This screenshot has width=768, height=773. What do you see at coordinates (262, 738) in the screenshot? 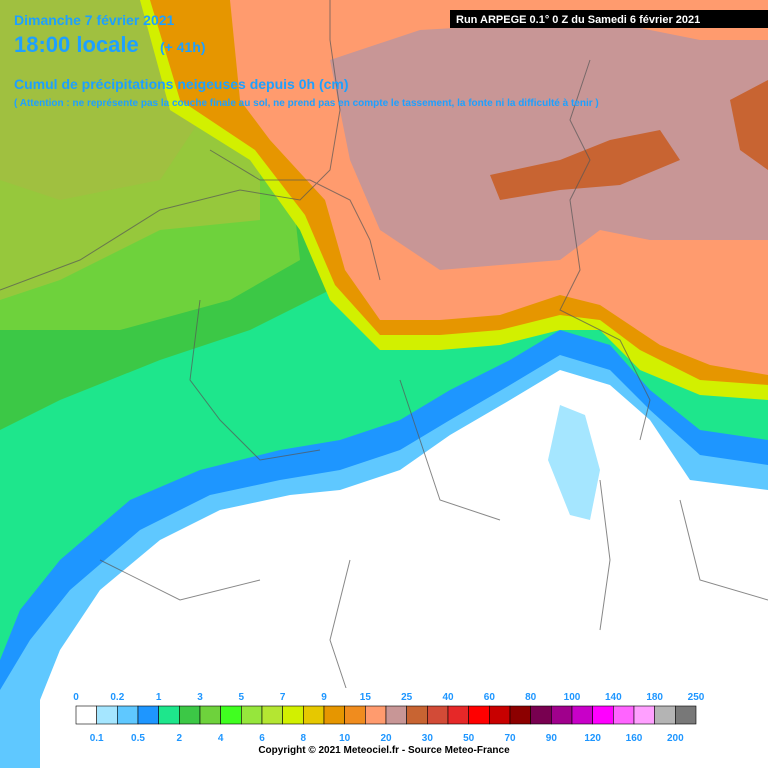
I see `legend-label: 6` at bounding box center [262, 738].